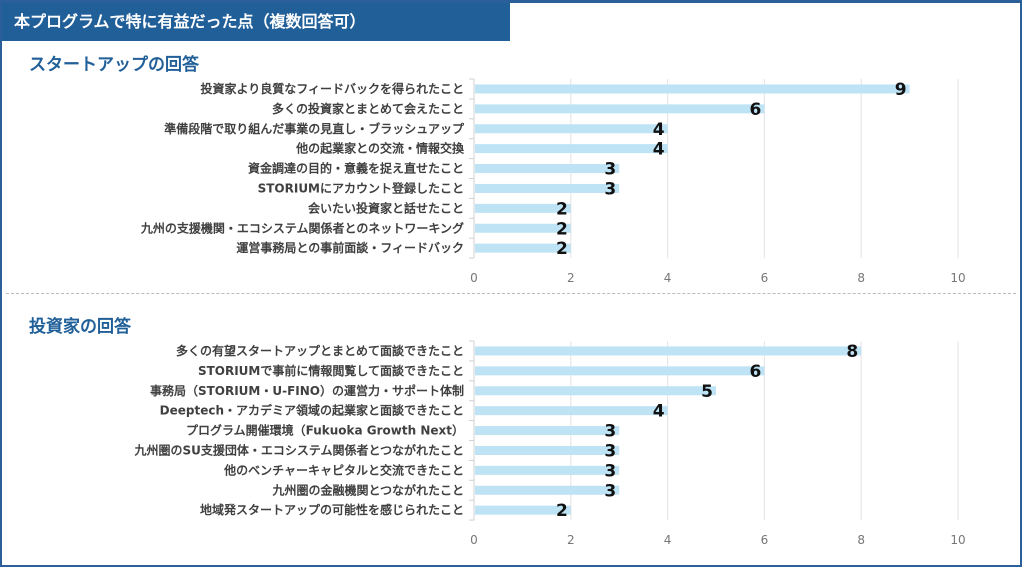 This screenshot has height=568, width=1024. What do you see at coordinates (350, 247) in the screenshot?
I see `category-label: 運営事務局との事前面談・フィードバック` at bounding box center [350, 247].